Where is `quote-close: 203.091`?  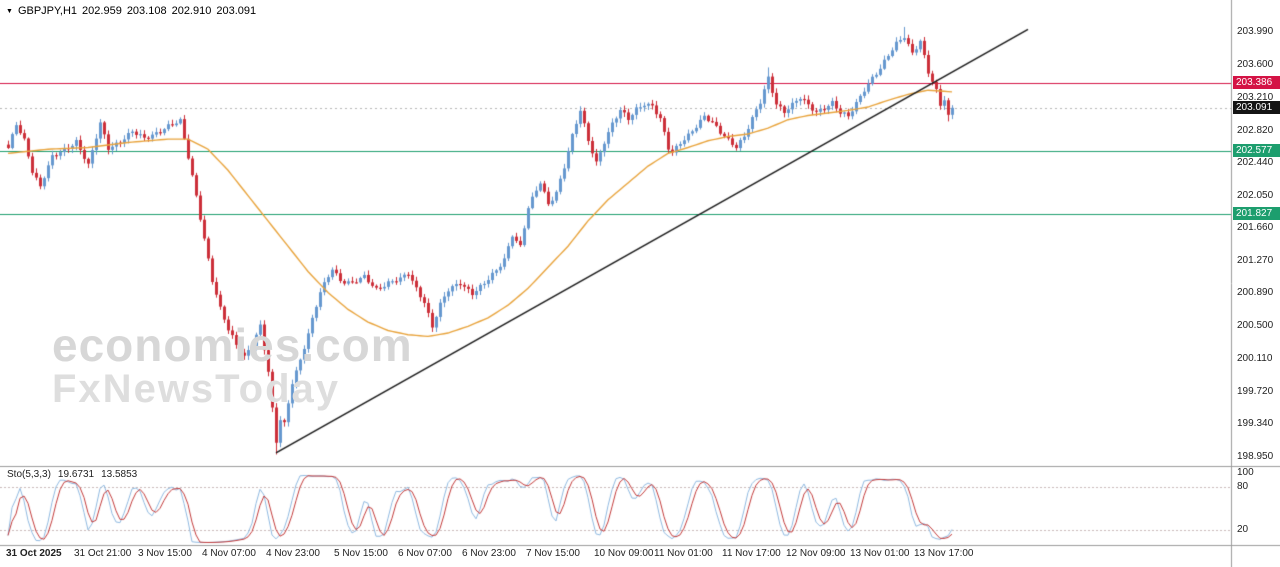
quote-close: 203.091 is located at coordinates (236, 11).